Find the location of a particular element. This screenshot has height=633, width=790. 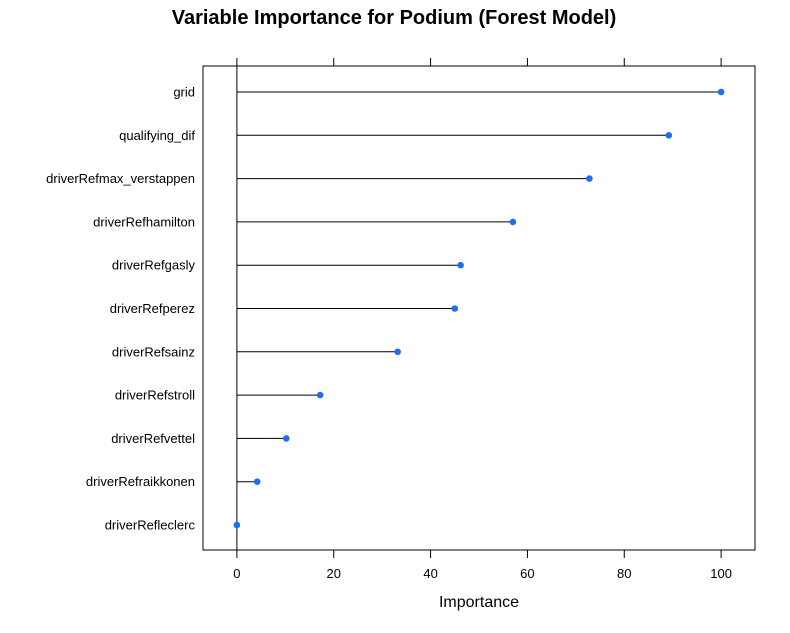

category-label: driverRefsainz is located at coordinates (153, 351).